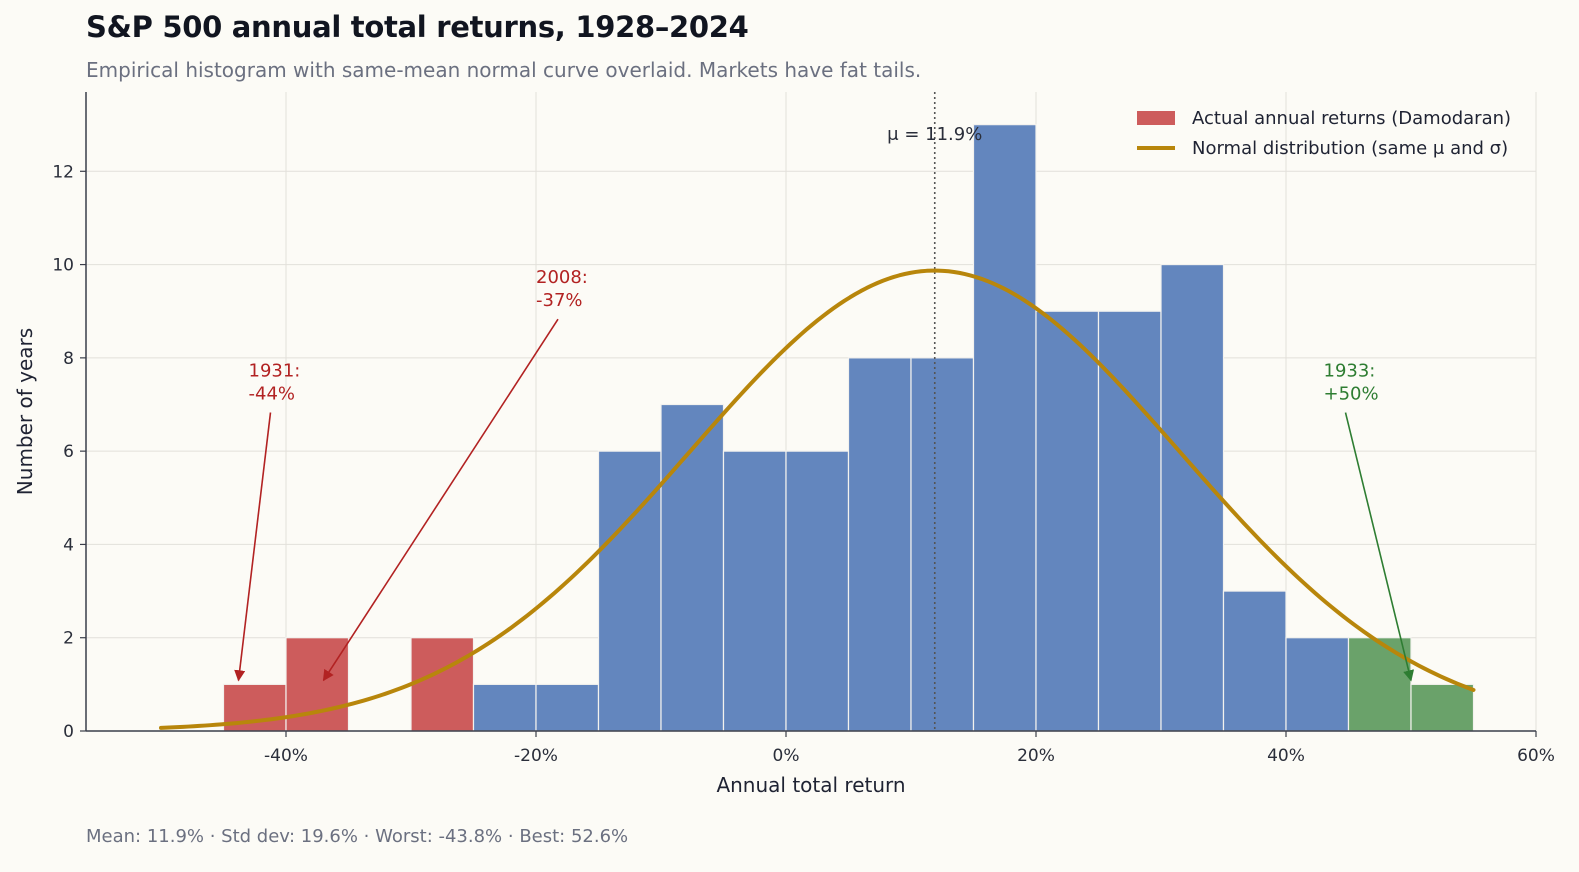  What do you see at coordinates (68, 732) in the screenshot?
I see `y-tick-label: 0` at bounding box center [68, 732].